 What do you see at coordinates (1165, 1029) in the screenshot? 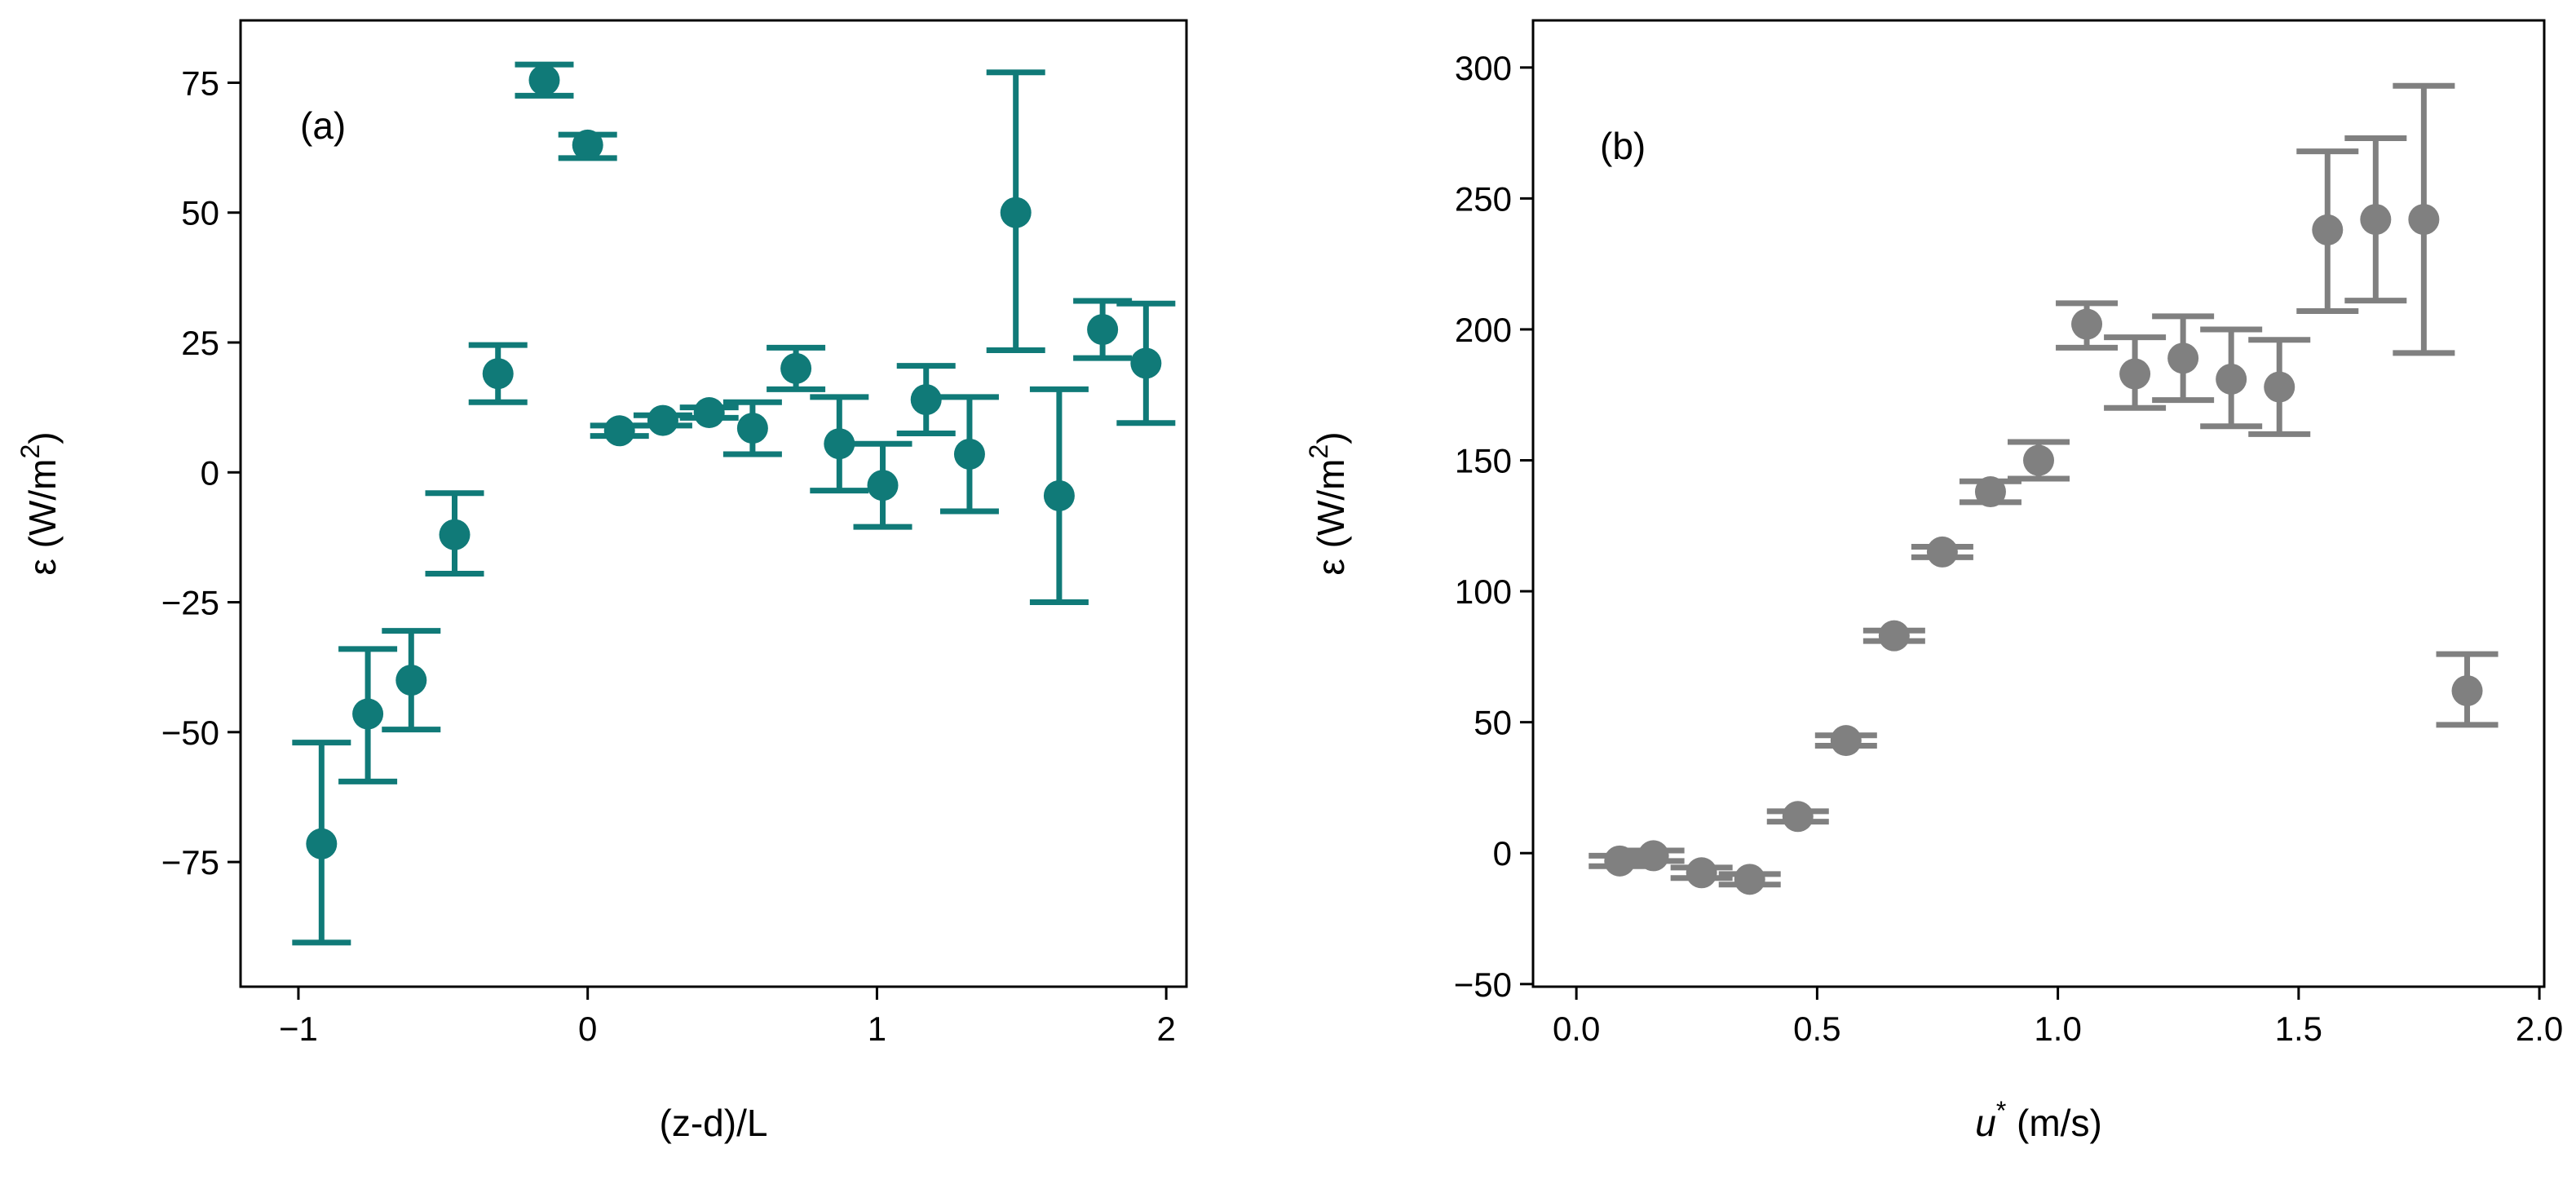
I see `x-tick-label: 2` at bounding box center [1165, 1029].